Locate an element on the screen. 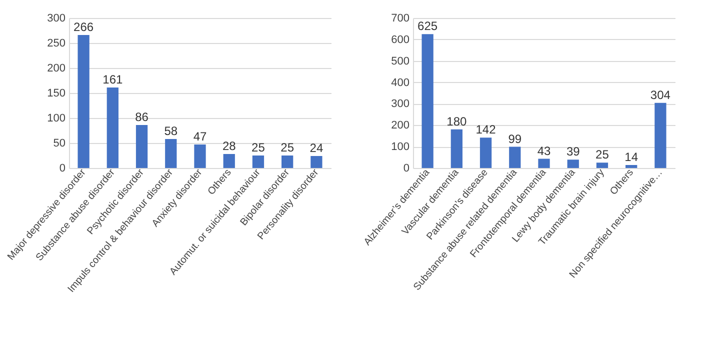 The width and height of the screenshot is (708, 346). data-label: 28 is located at coordinates (229, 146).